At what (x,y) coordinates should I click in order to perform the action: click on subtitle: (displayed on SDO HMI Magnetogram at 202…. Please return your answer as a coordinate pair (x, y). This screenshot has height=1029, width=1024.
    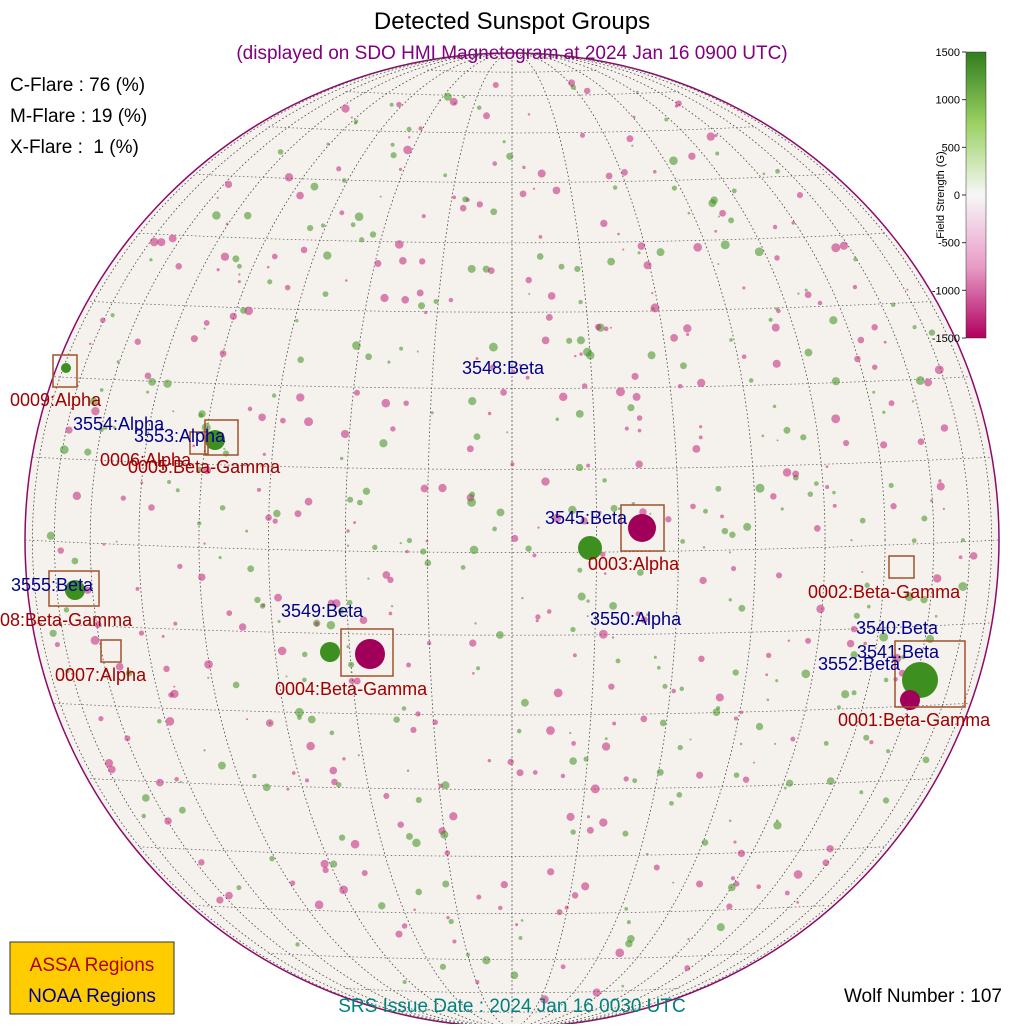
    Looking at the image, I should click on (511, 53).